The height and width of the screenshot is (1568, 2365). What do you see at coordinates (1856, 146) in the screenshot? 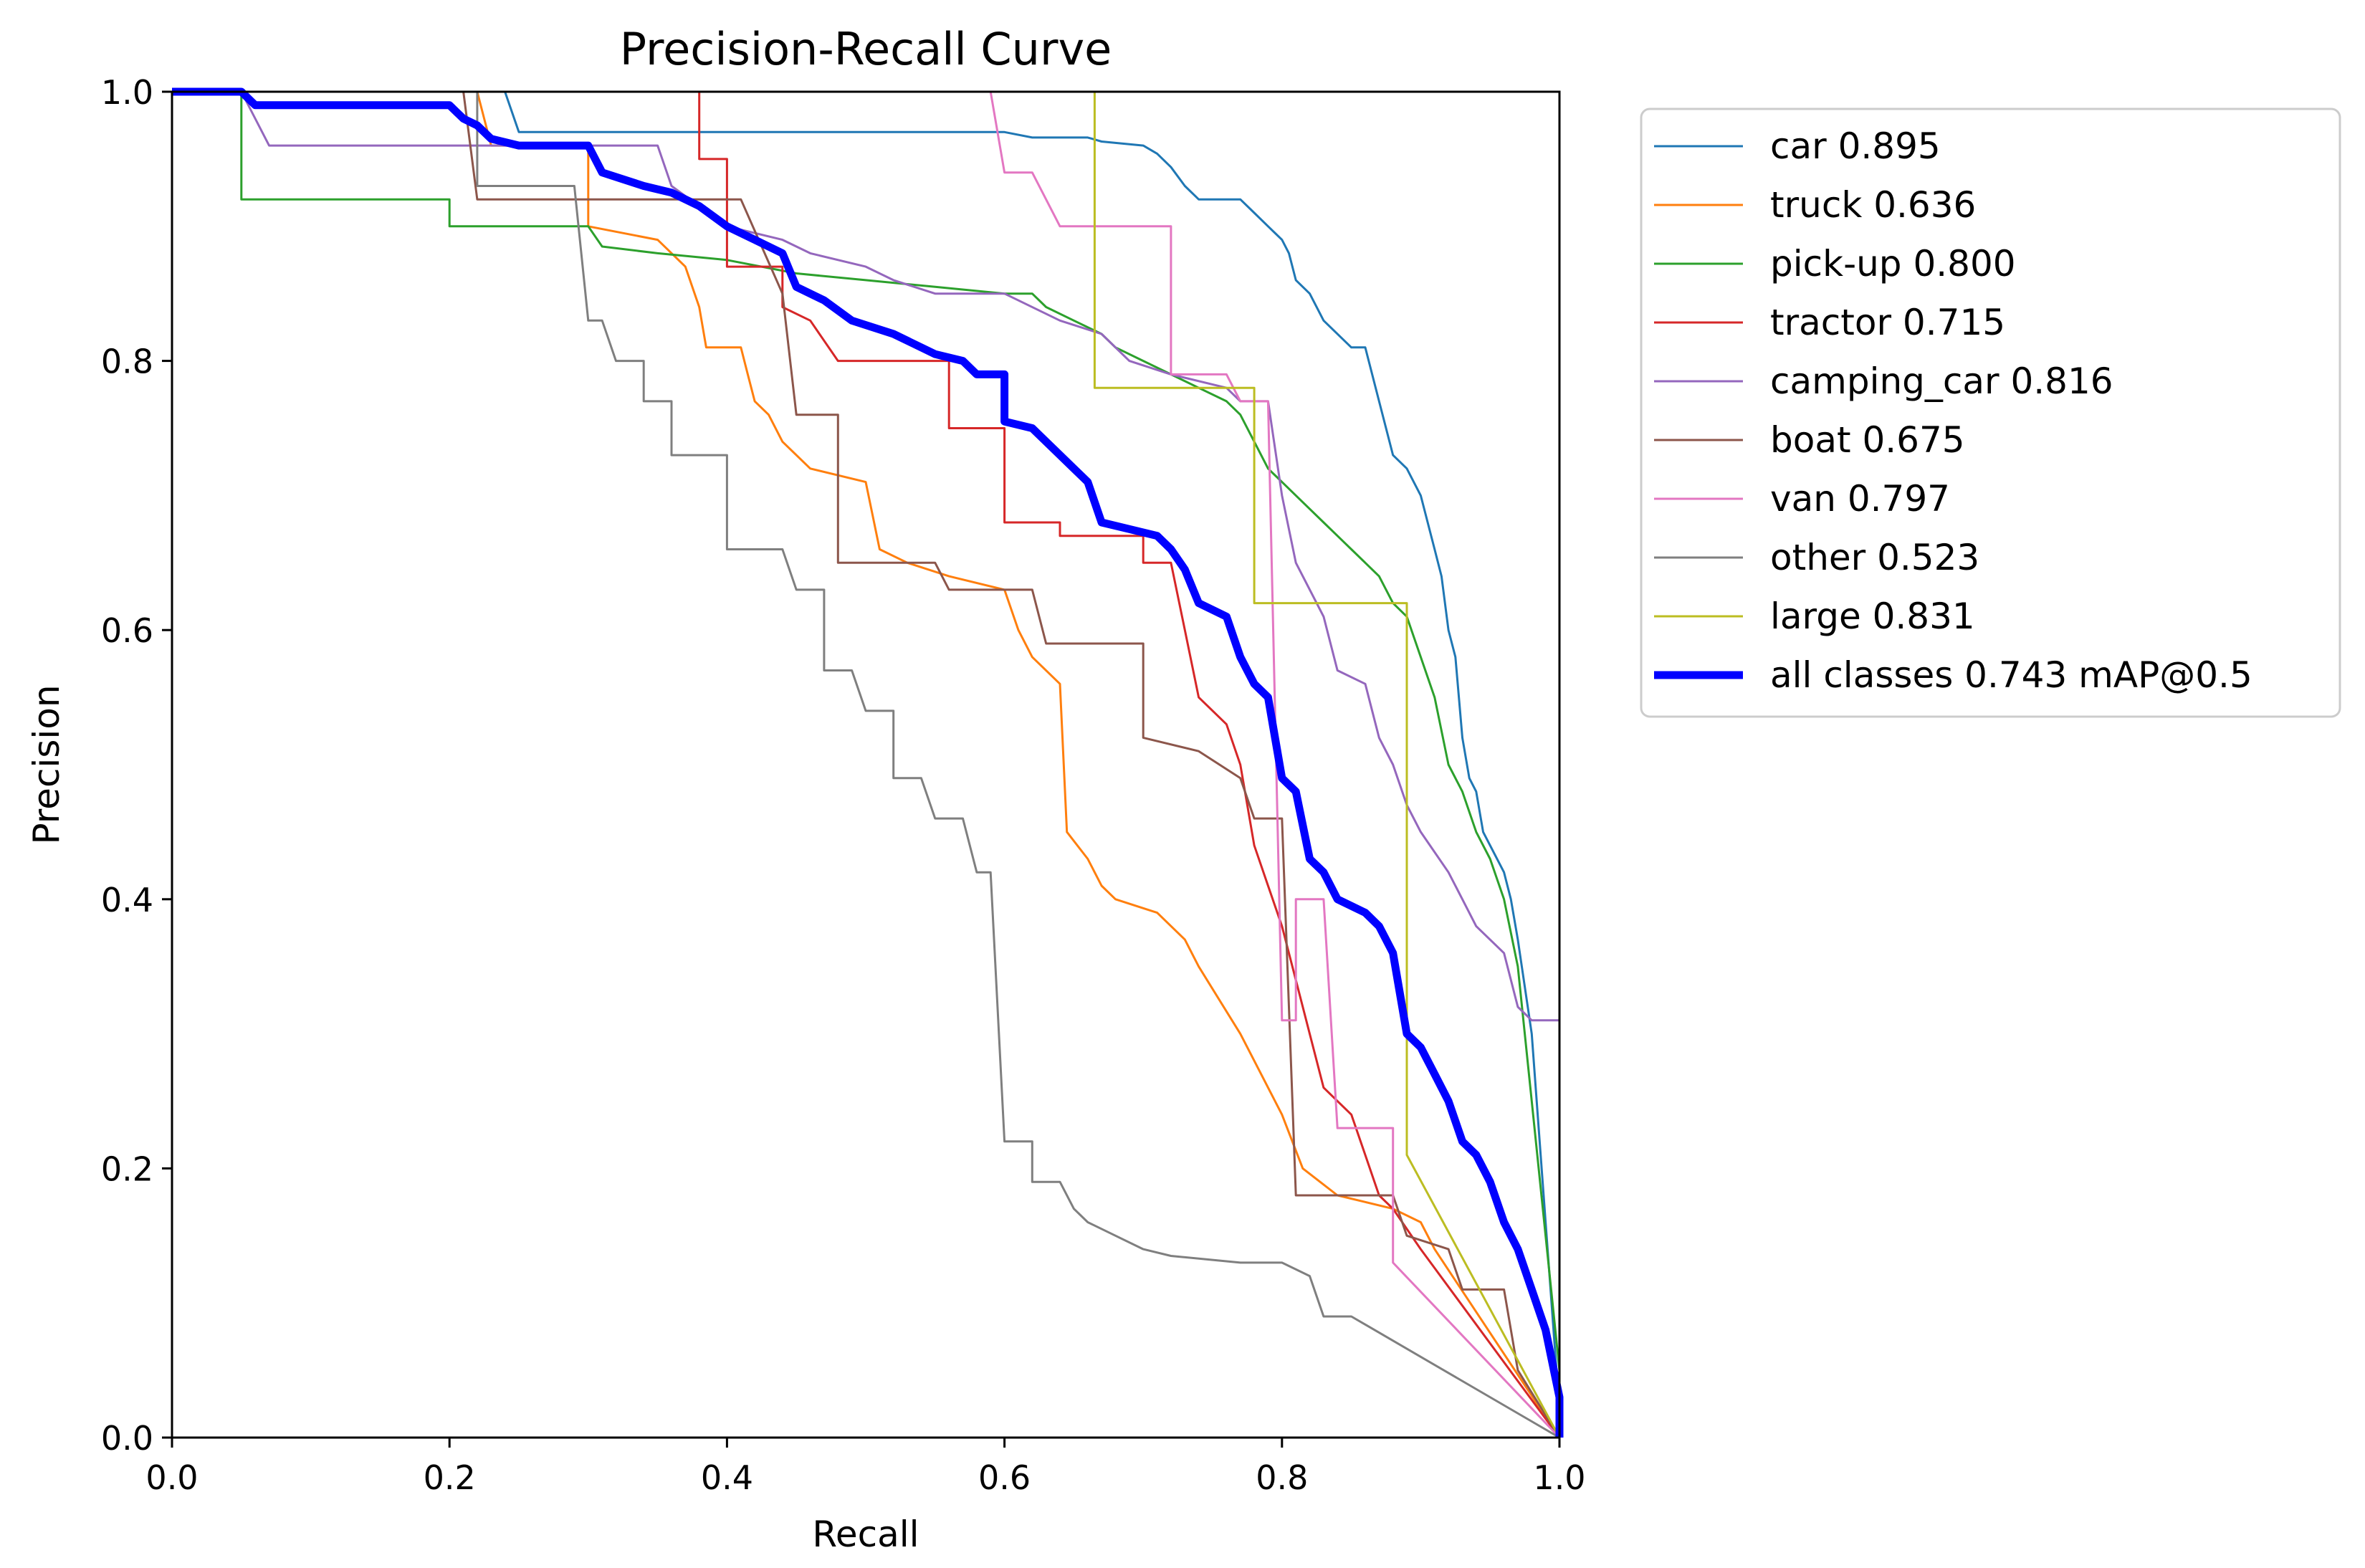
I see `legend-label-0: car 0.895` at bounding box center [1856, 146].